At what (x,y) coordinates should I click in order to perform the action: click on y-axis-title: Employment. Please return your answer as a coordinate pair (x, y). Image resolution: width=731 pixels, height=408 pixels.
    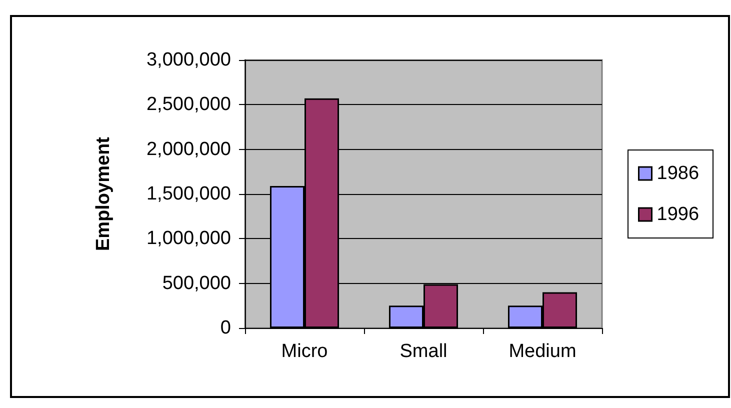
    Looking at the image, I should click on (103, 194).